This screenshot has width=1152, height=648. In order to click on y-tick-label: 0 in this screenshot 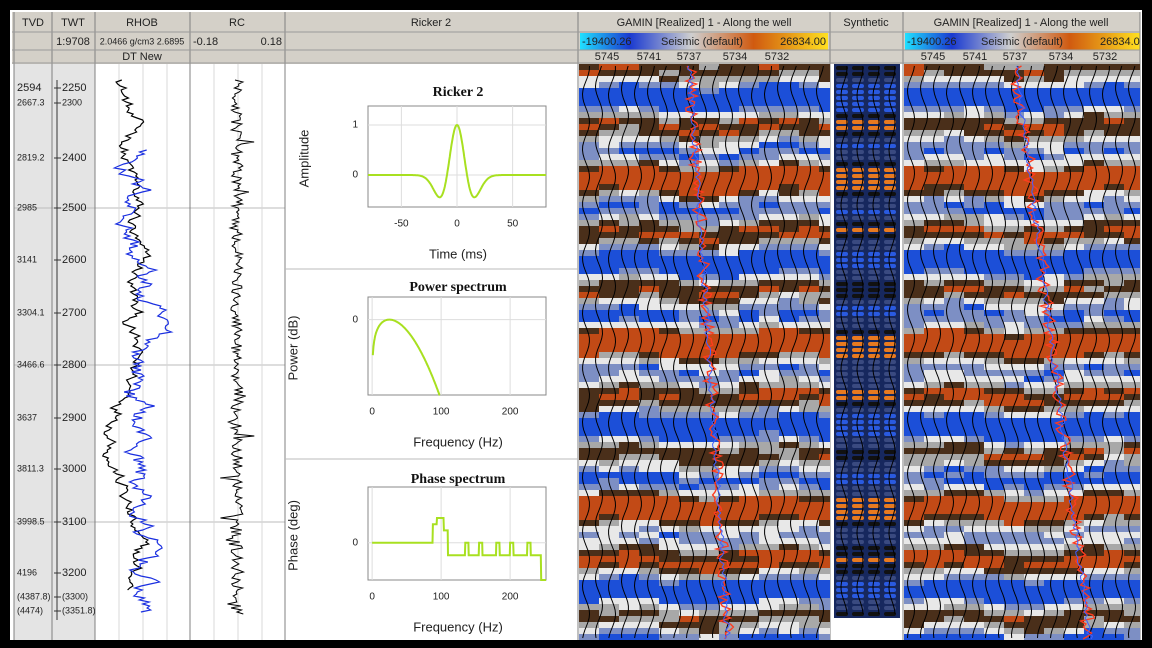, I will do `click(355, 319)`.